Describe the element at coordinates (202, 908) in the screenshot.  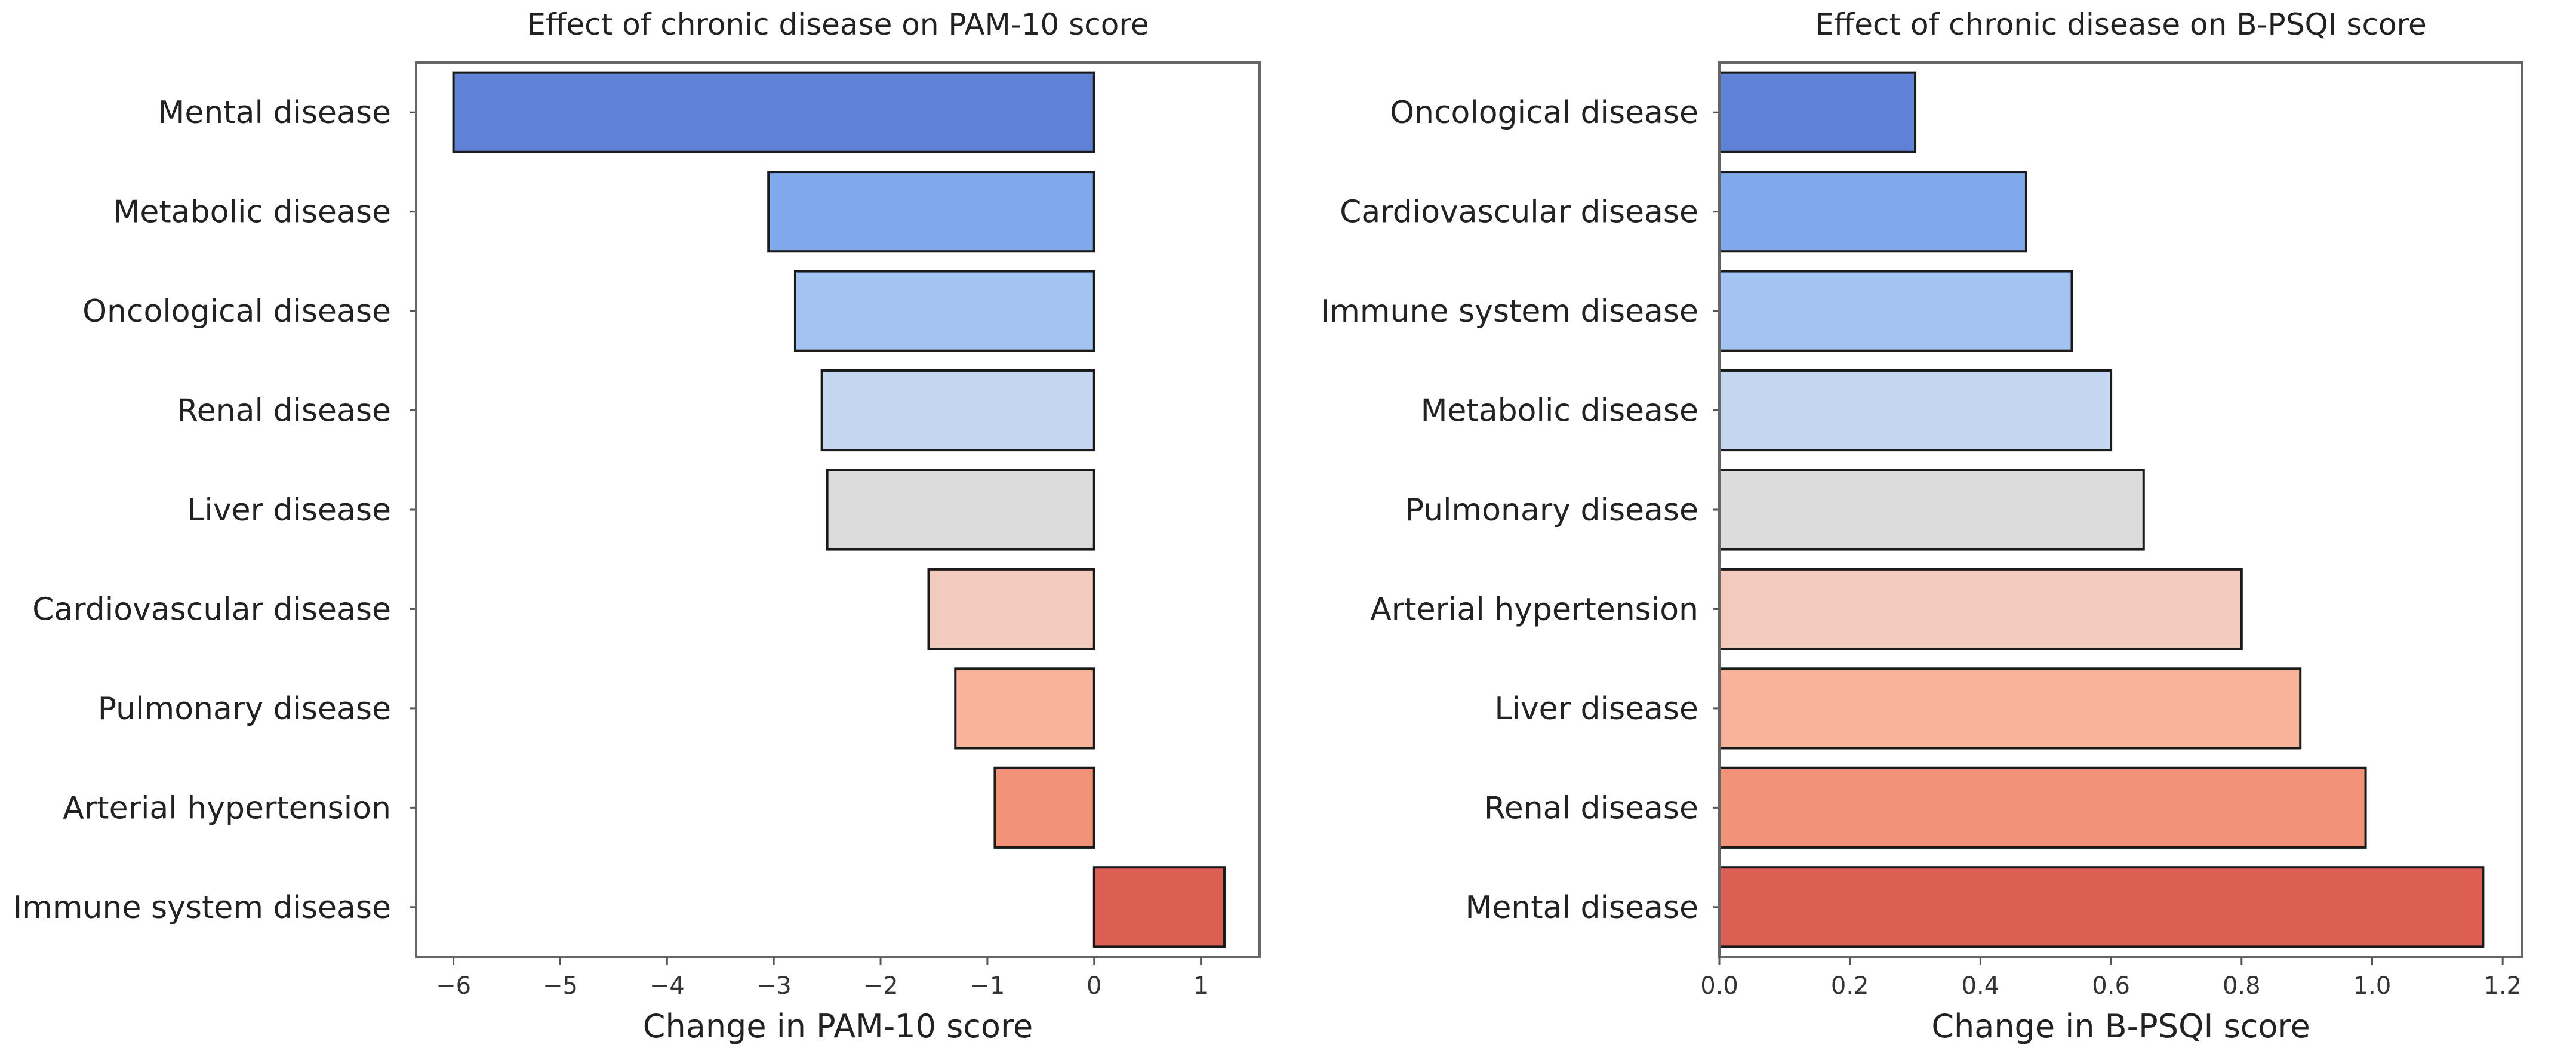
I see `pam10-category-label-9: Immune system disease` at that location.